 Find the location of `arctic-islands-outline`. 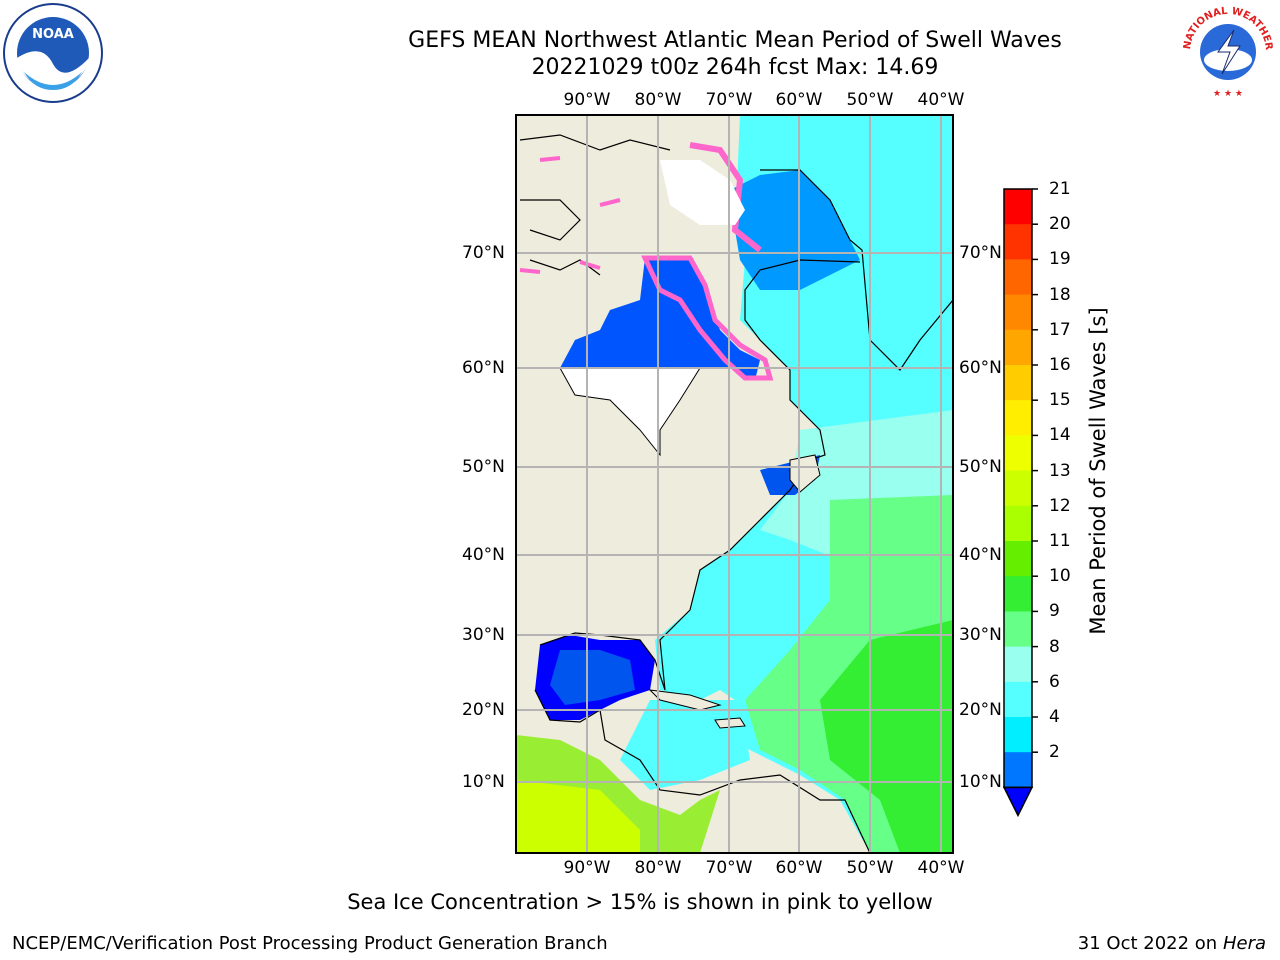

arctic-islands-outline is located at coordinates (595, 205).